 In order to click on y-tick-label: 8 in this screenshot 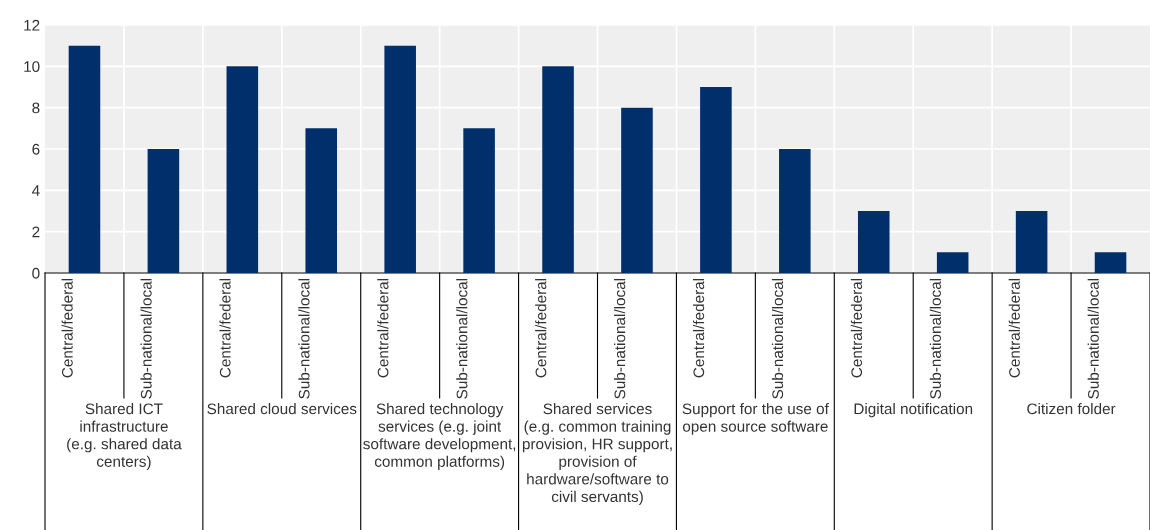, I will do `click(36, 108)`.